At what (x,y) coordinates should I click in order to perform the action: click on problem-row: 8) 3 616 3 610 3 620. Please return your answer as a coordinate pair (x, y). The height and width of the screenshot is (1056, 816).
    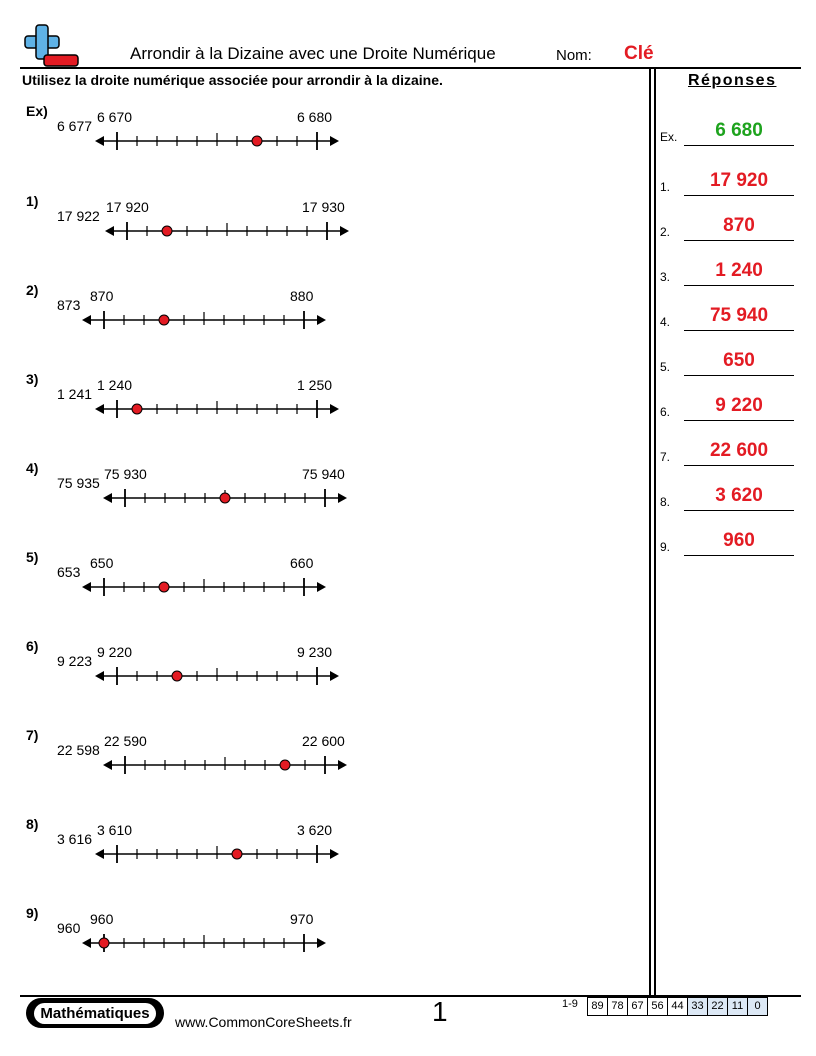
    Looking at the image, I should click on (325, 856).